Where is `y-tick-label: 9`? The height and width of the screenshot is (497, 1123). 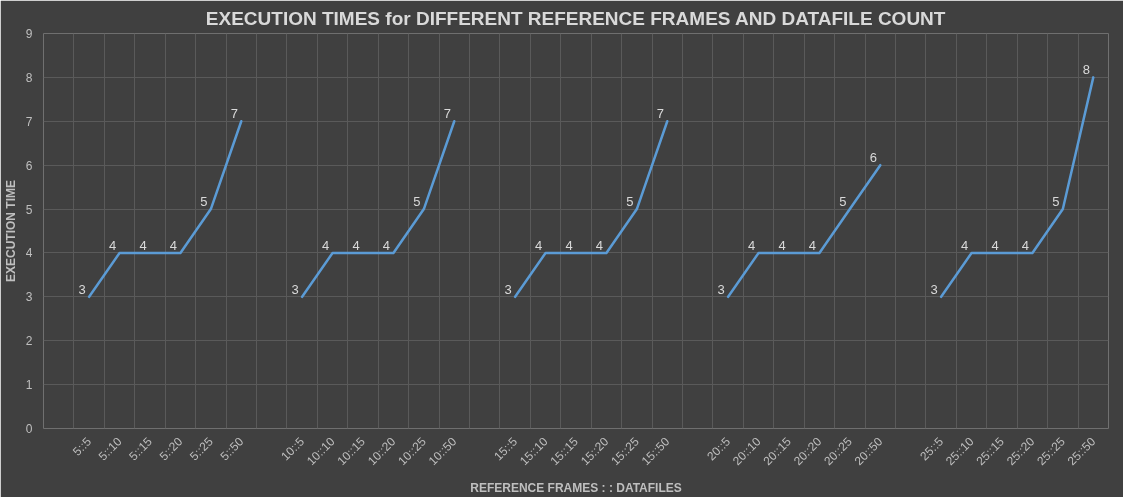 y-tick-label: 9 is located at coordinates (29, 34).